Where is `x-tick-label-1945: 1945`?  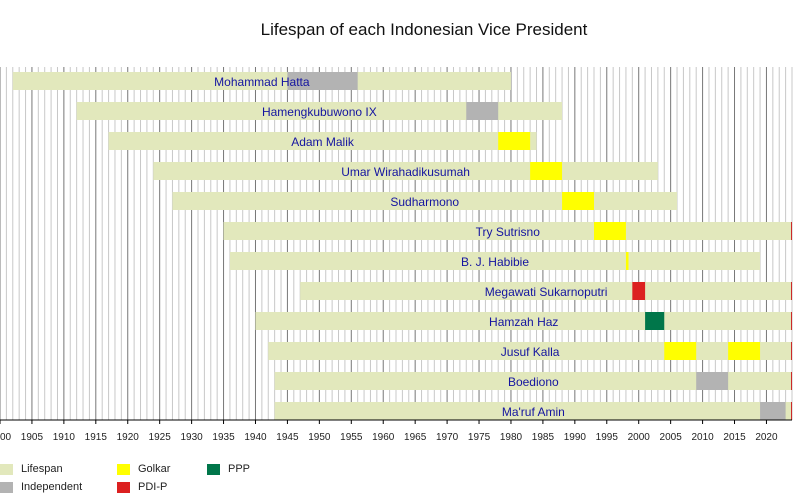 x-tick-label-1945: 1945 is located at coordinates (287, 437).